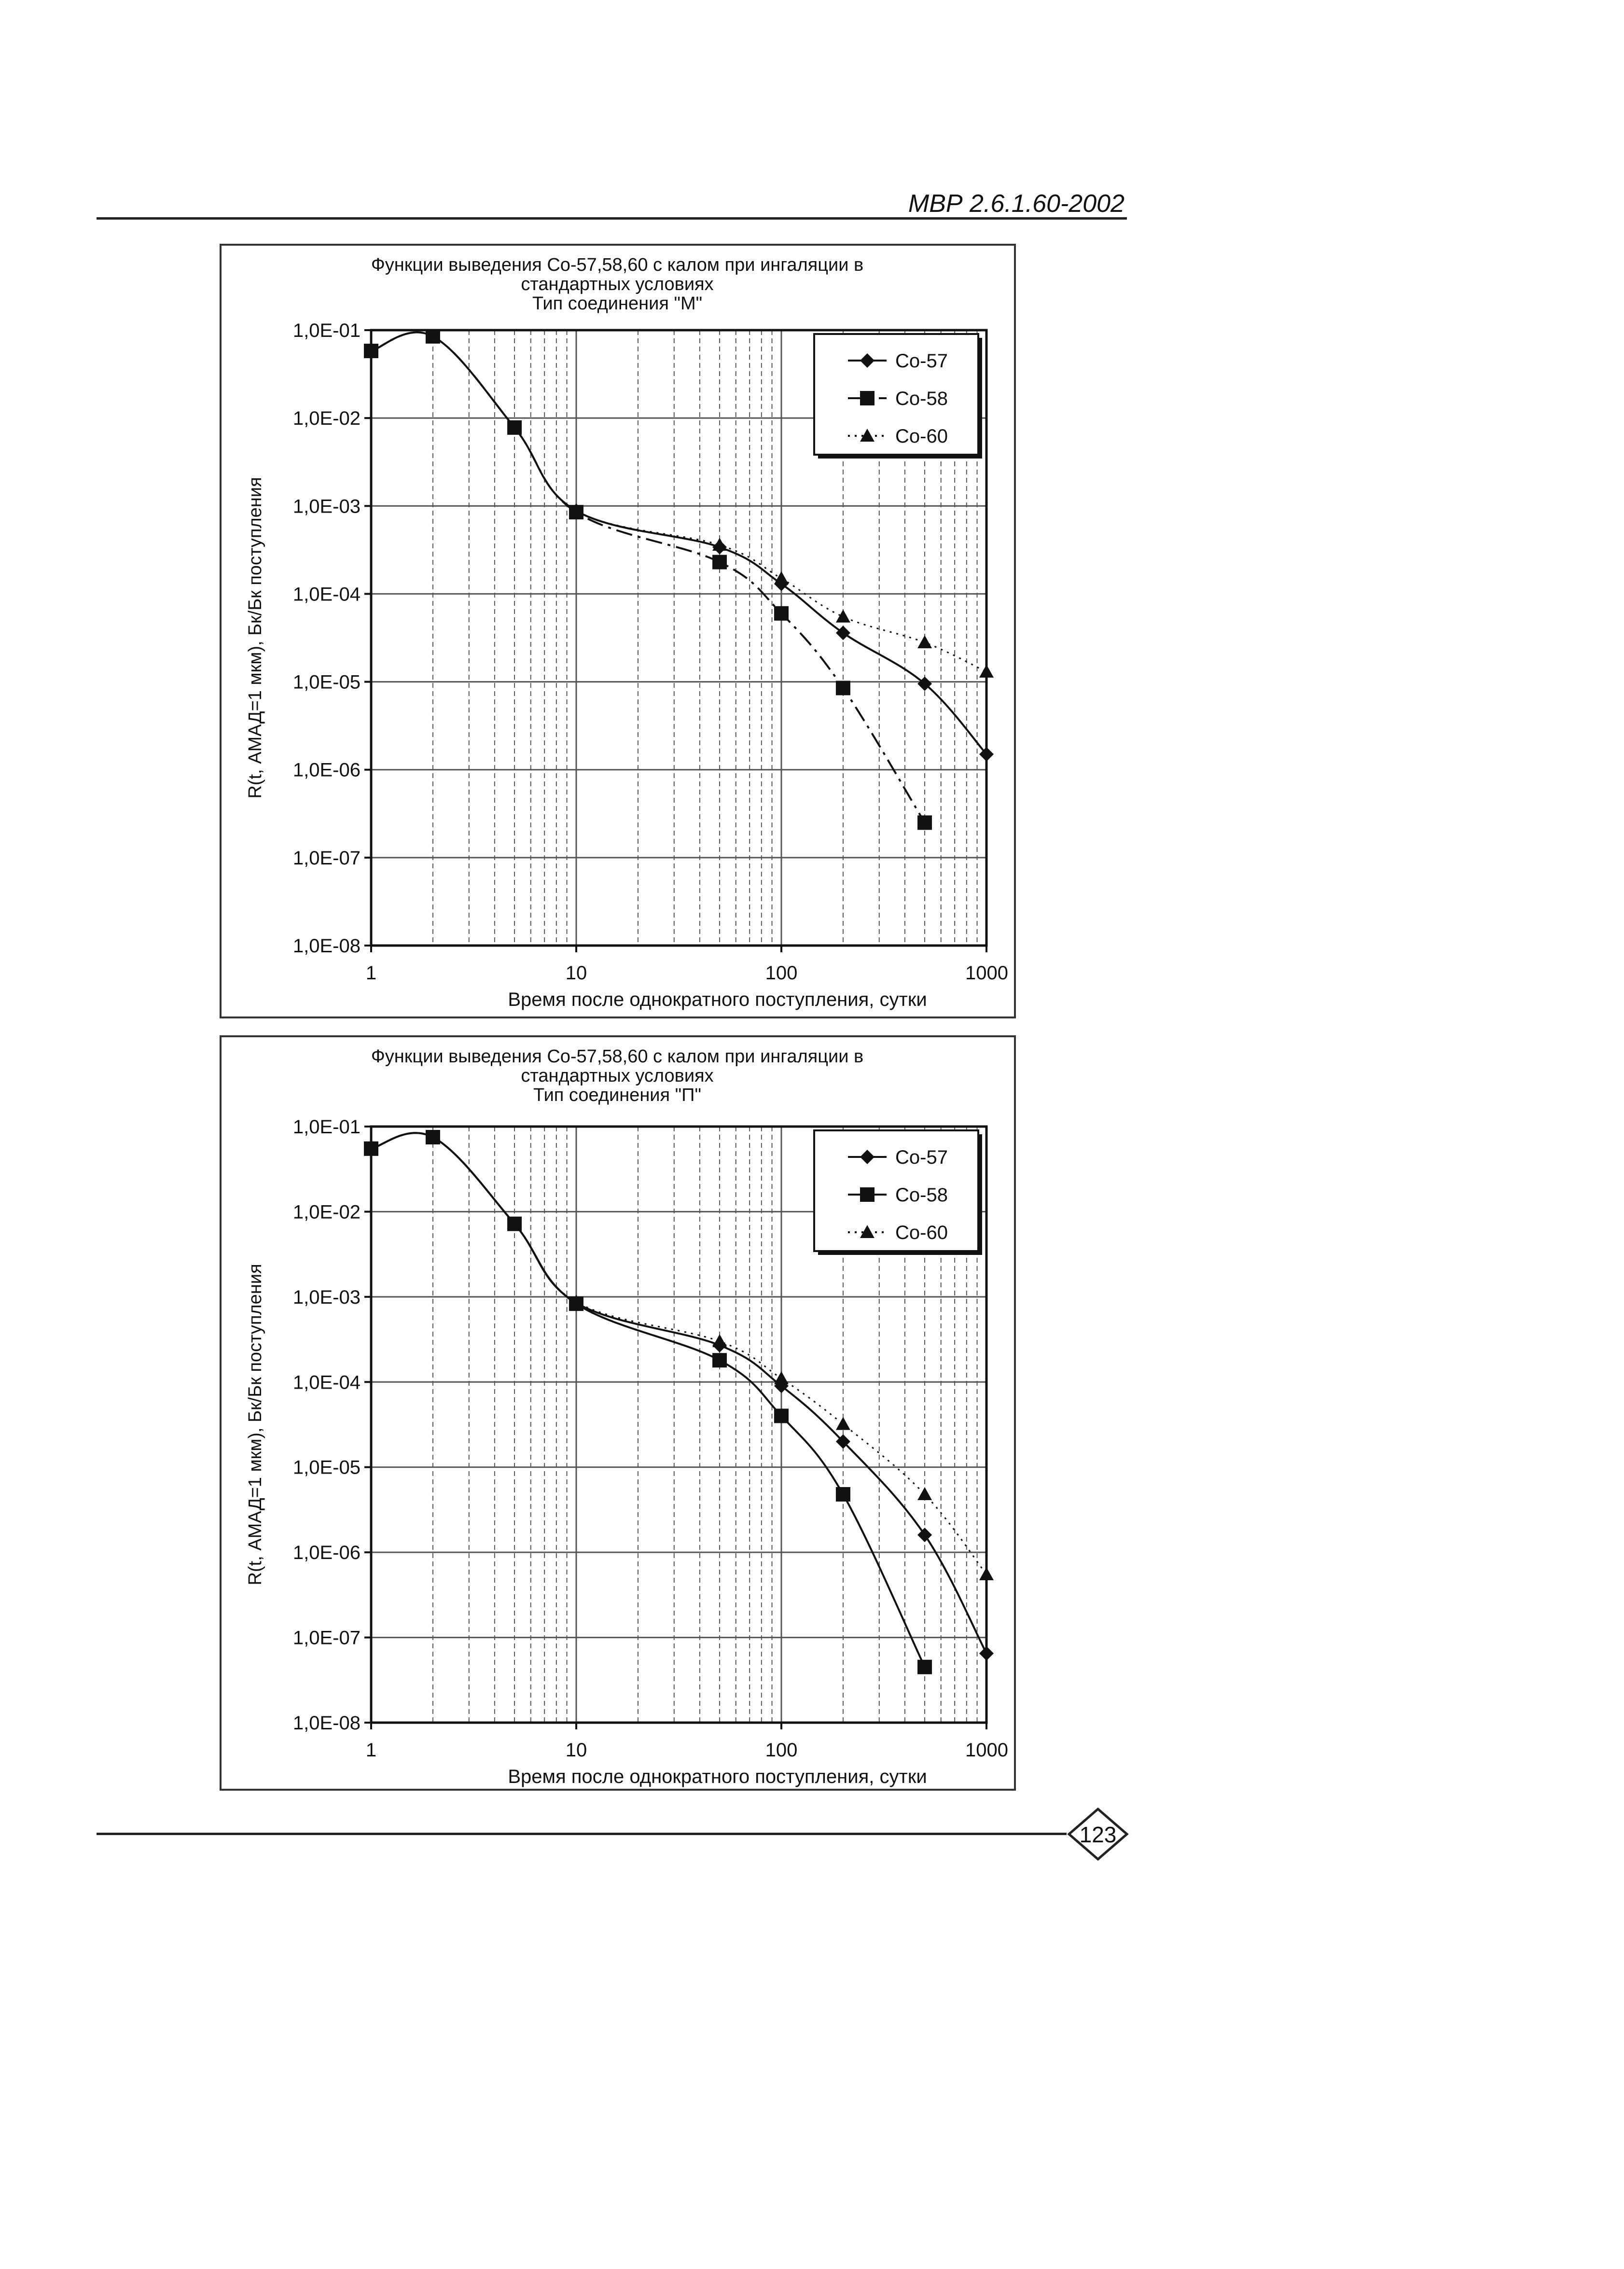 This screenshot has width=1624, height=2269. Describe the element at coordinates (1016, 204) in the screenshot. I see `document-code: МВР 2.6.1.60-2002` at that location.